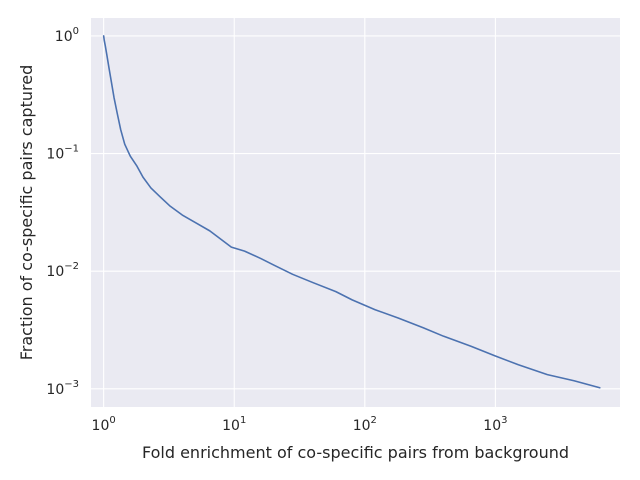  I want to click on y-tick-label: 10⁰, so click(67, 35).